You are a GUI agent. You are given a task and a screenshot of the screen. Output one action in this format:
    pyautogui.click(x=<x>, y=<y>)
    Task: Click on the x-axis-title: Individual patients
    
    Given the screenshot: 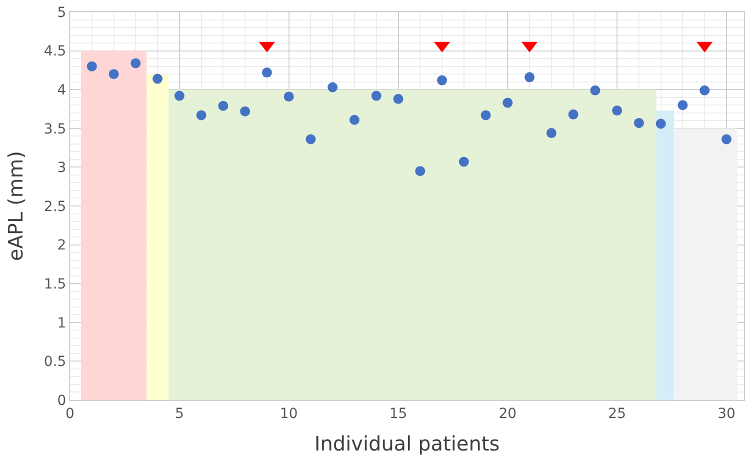 What is the action you would take?
    pyautogui.click(x=407, y=443)
    